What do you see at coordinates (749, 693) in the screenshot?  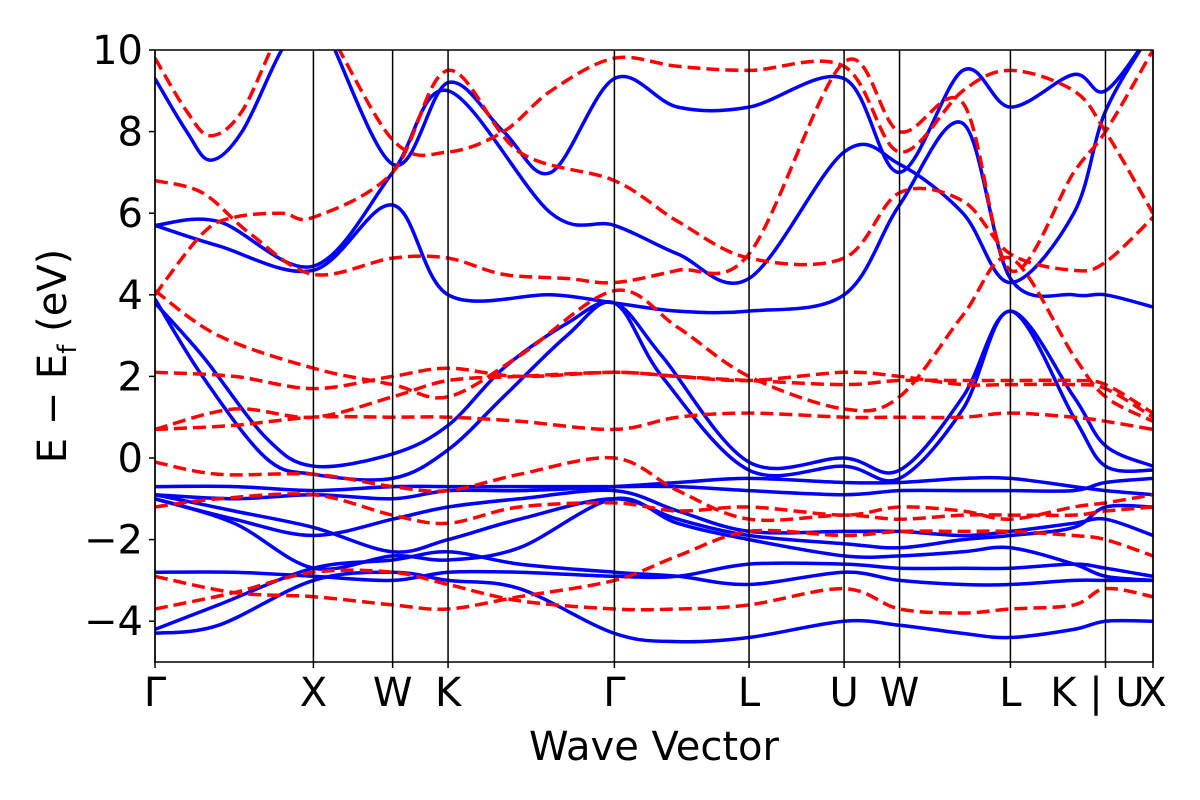 I see `x-tick-label-5: L` at bounding box center [749, 693].